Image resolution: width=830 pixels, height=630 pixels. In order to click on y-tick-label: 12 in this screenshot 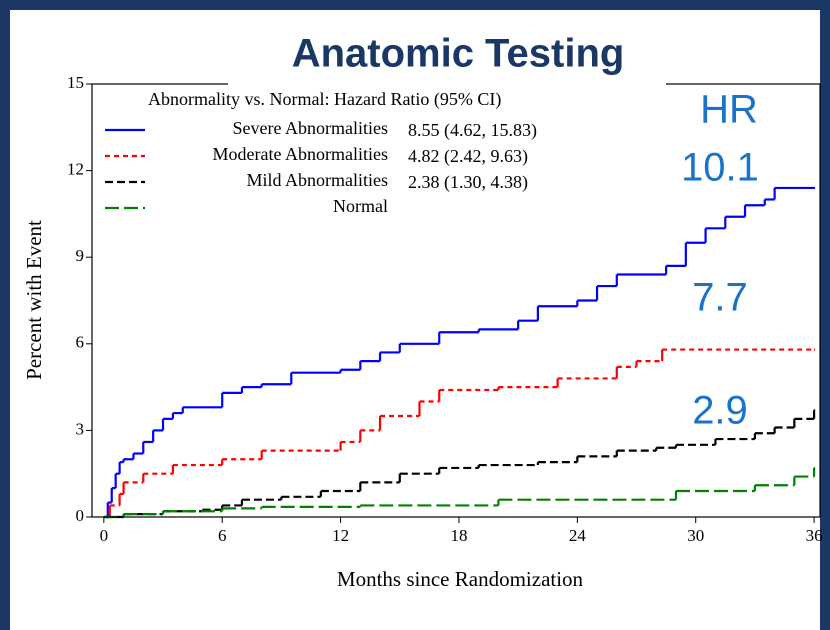, I will do `click(75, 169)`.